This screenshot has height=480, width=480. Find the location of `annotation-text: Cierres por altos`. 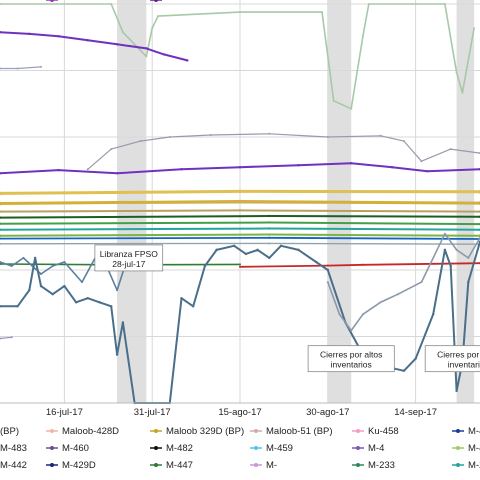

annotation-text: Cierres por altos is located at coordinates (351, 355).